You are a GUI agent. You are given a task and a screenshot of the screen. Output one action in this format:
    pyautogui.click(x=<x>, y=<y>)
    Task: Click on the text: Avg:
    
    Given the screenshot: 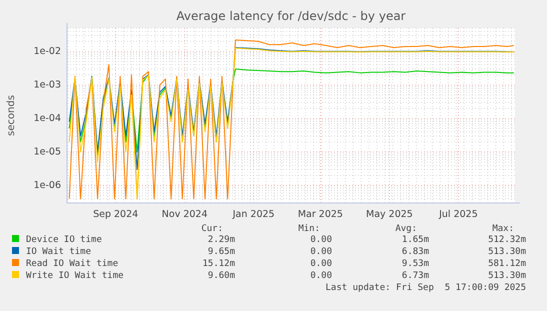 What is the action you would take?
    pyautogui.click(x=406, y=229)
    